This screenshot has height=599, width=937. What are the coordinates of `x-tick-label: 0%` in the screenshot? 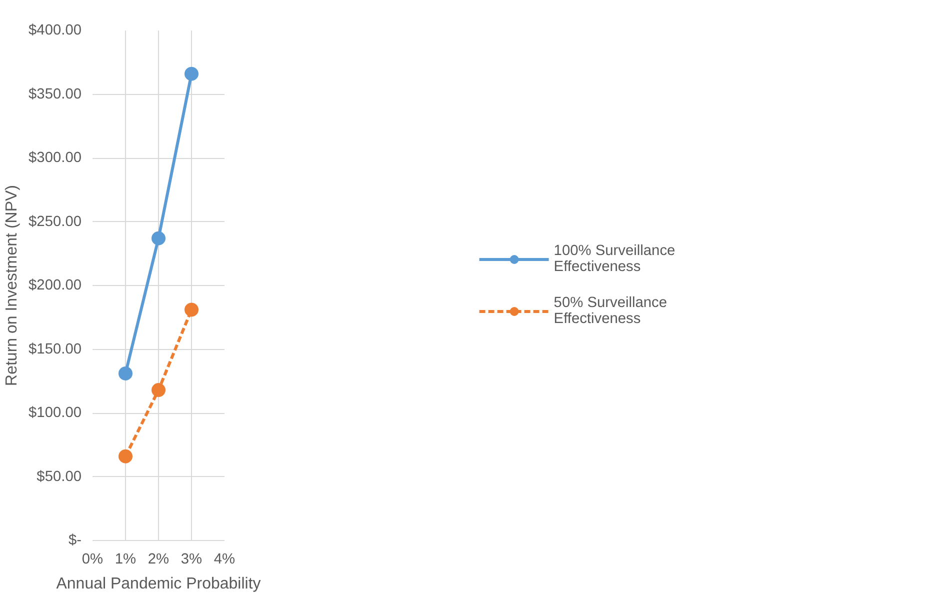 It's located at (93, 560).